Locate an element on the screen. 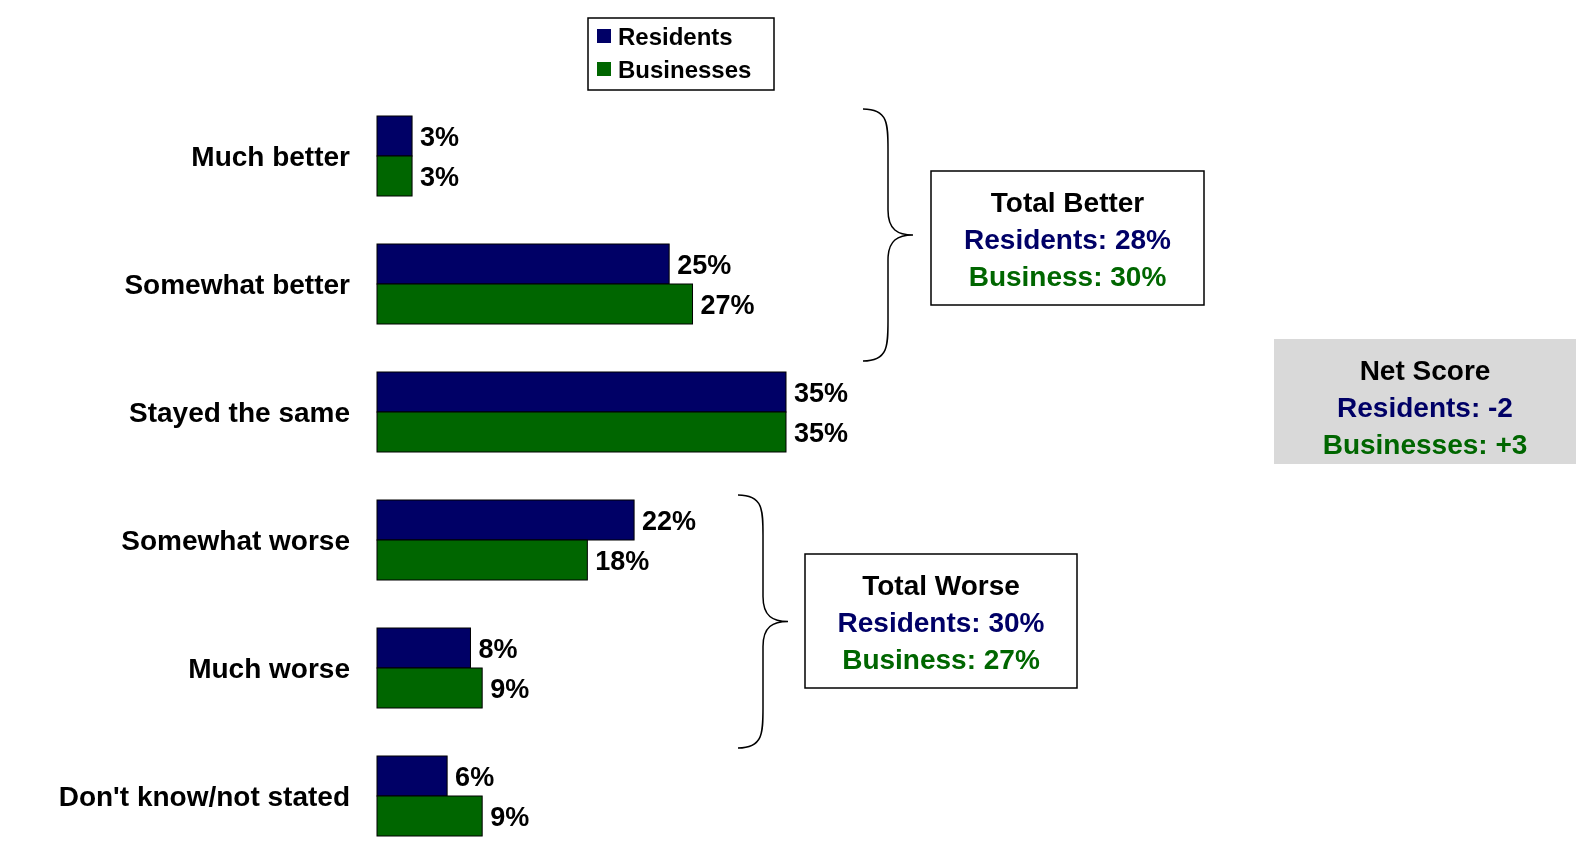 This screenshot has width=1594, height=846. text: Total Worse is located at coordinates (941, 585).